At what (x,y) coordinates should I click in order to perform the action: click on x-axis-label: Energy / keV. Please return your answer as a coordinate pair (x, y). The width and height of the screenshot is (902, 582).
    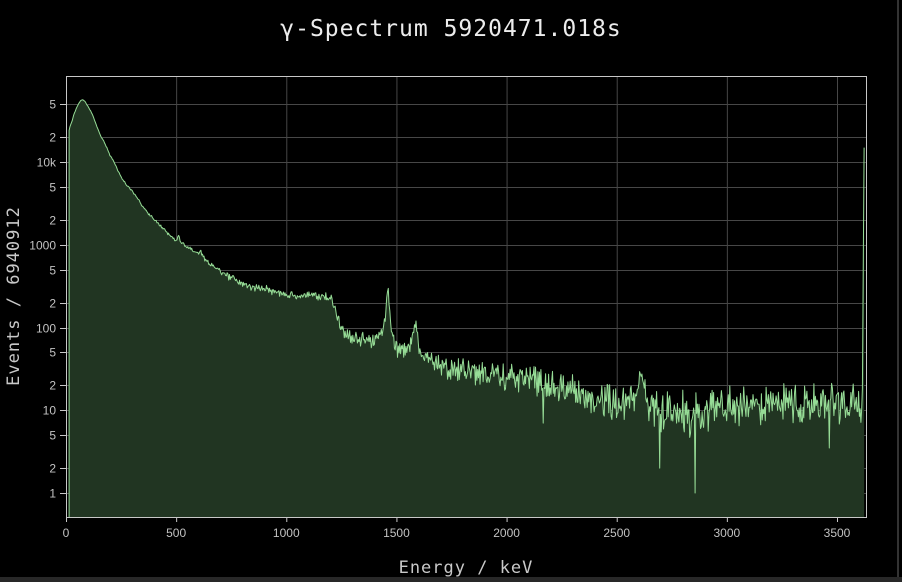
    Looking at the image, I should click on (466, 568).